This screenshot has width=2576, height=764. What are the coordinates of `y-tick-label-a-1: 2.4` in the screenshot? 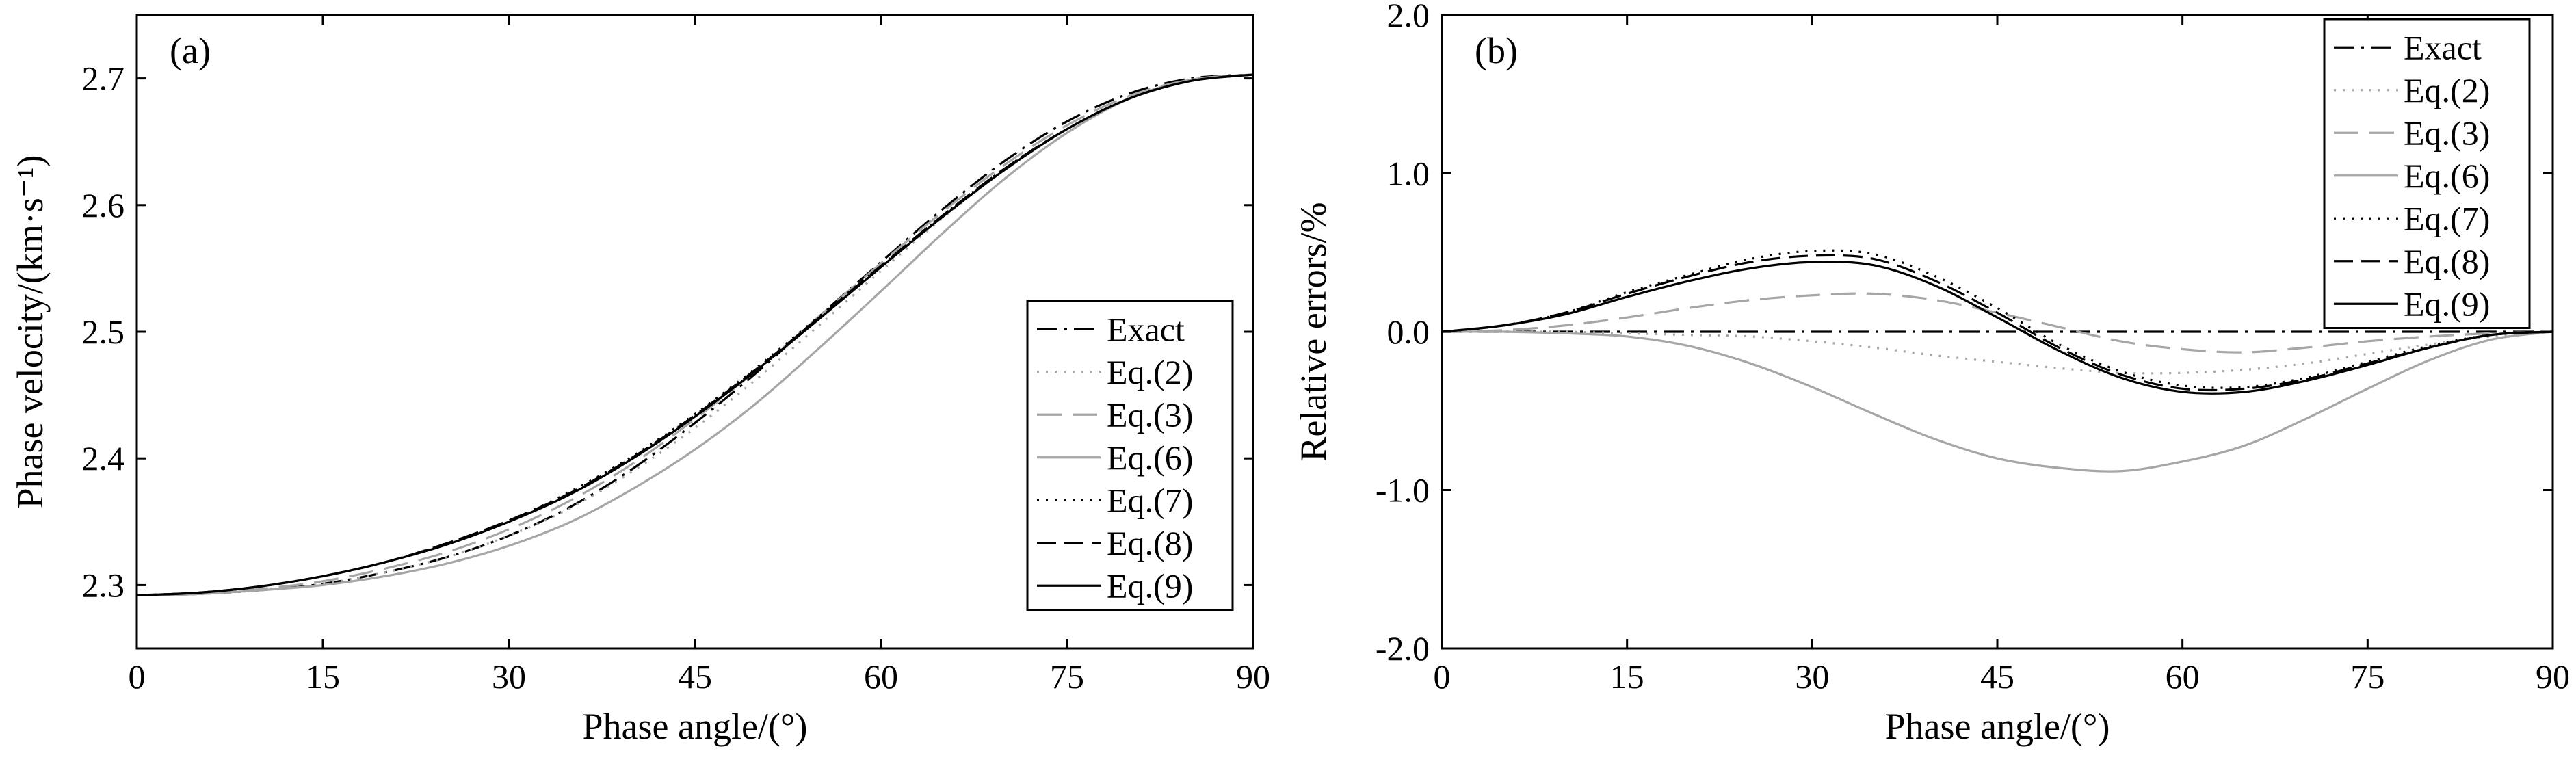 It's located at (103, 458).